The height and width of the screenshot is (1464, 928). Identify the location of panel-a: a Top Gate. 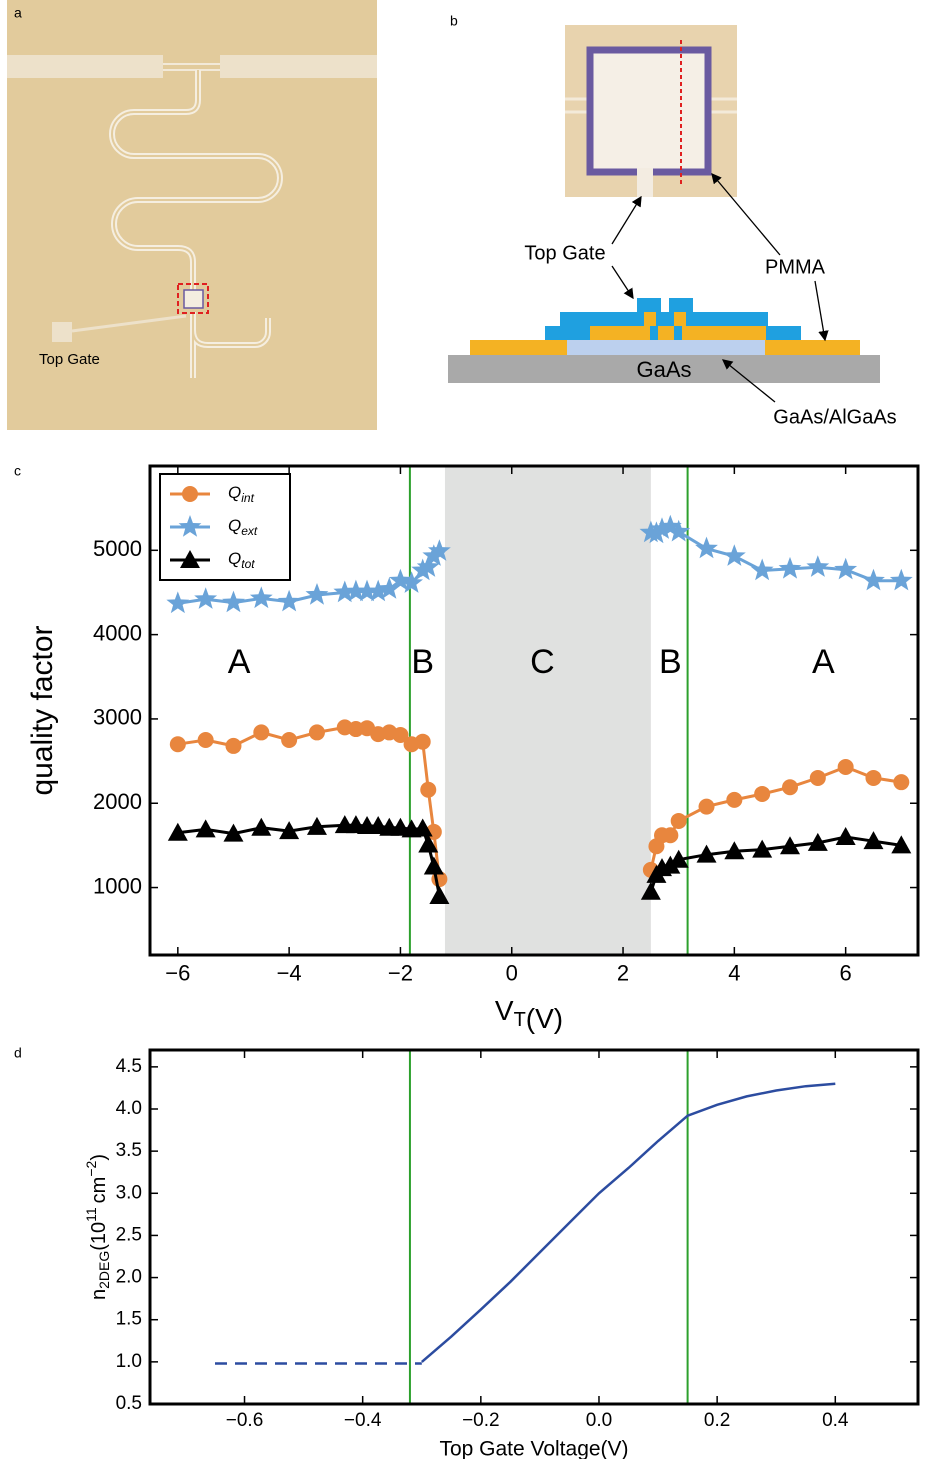
(192, 215).